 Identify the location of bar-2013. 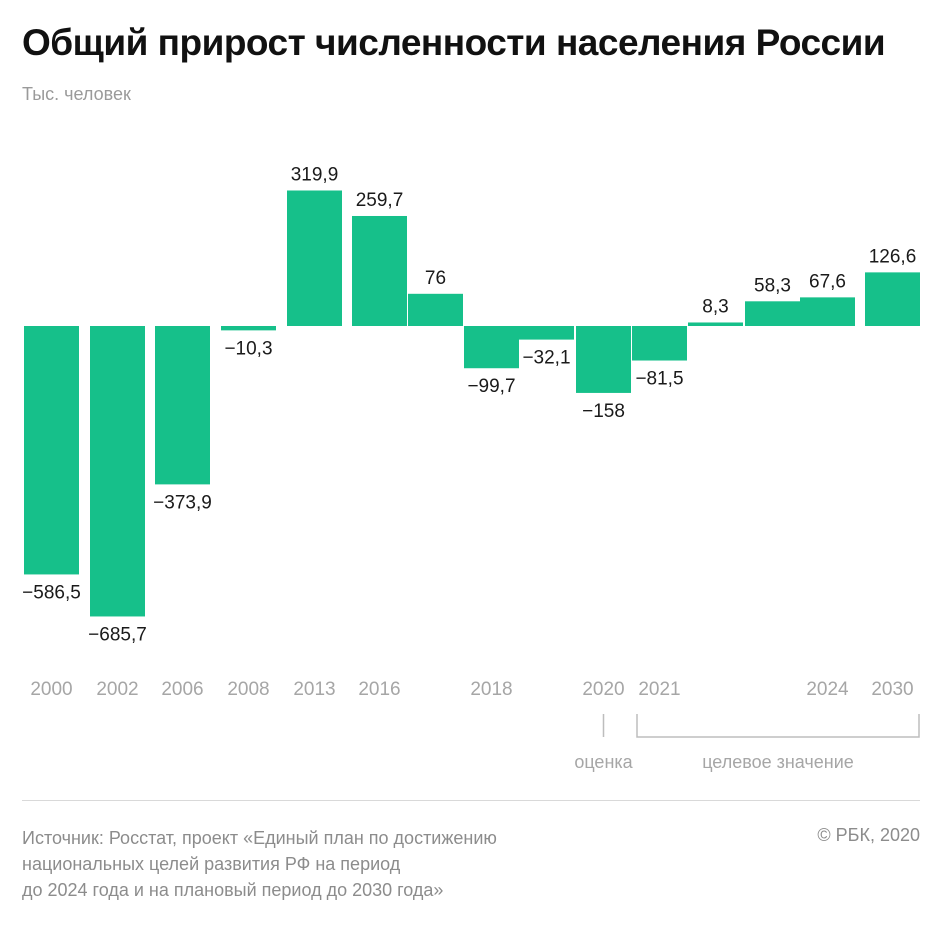
(314, 258).